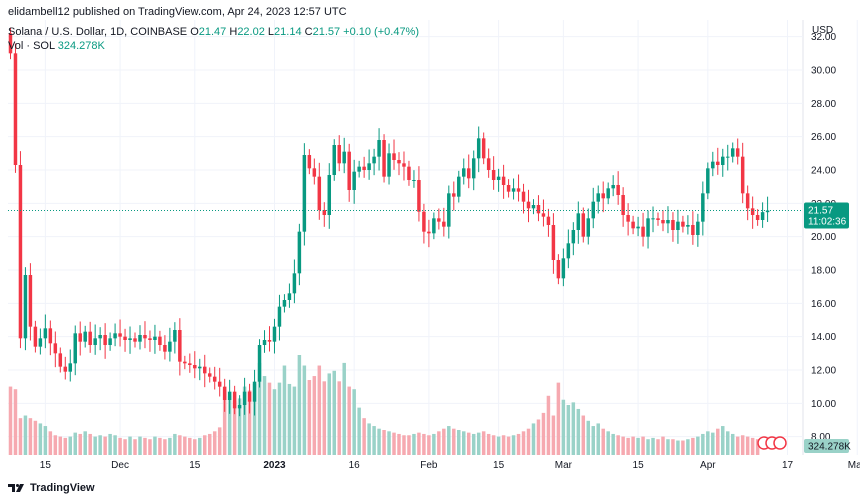 The width and height of the screenshot is (860, 501). I want to click on event-flag-icon, so click(780, 443).